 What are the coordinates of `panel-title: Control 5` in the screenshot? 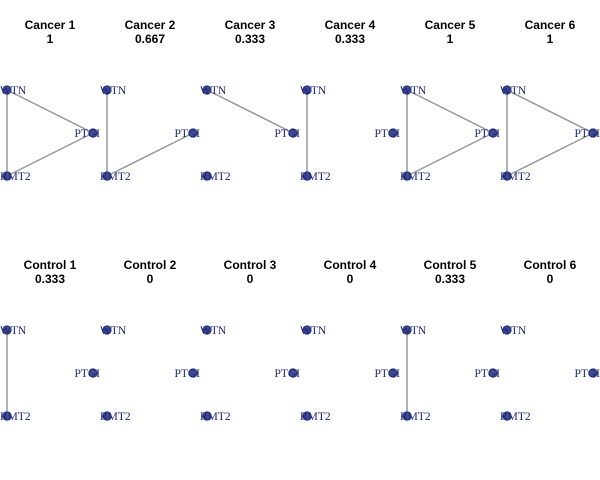 It's located at (450, 265).